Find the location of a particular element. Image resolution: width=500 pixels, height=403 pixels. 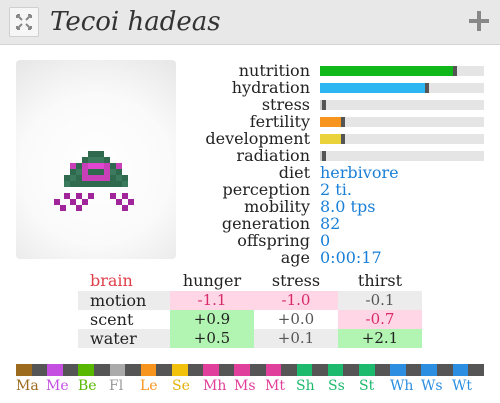

stat-label-nutrition: nutrition is located at coordinates (274, 70).